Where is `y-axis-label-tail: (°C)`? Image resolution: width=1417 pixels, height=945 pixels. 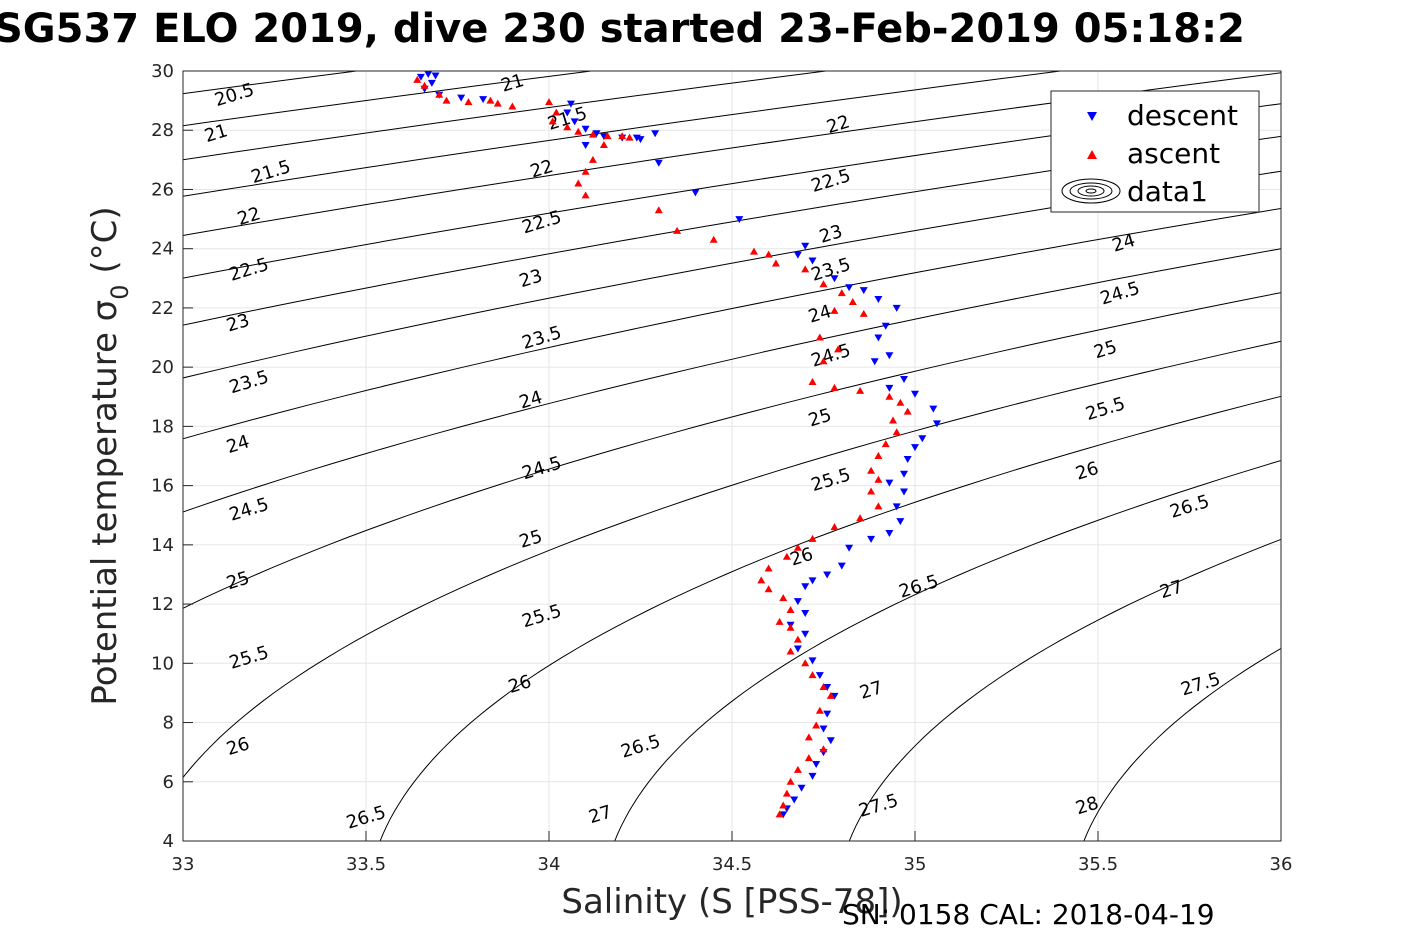
y-axis-label-tail: (°C) is located at coordinates (105, 245).